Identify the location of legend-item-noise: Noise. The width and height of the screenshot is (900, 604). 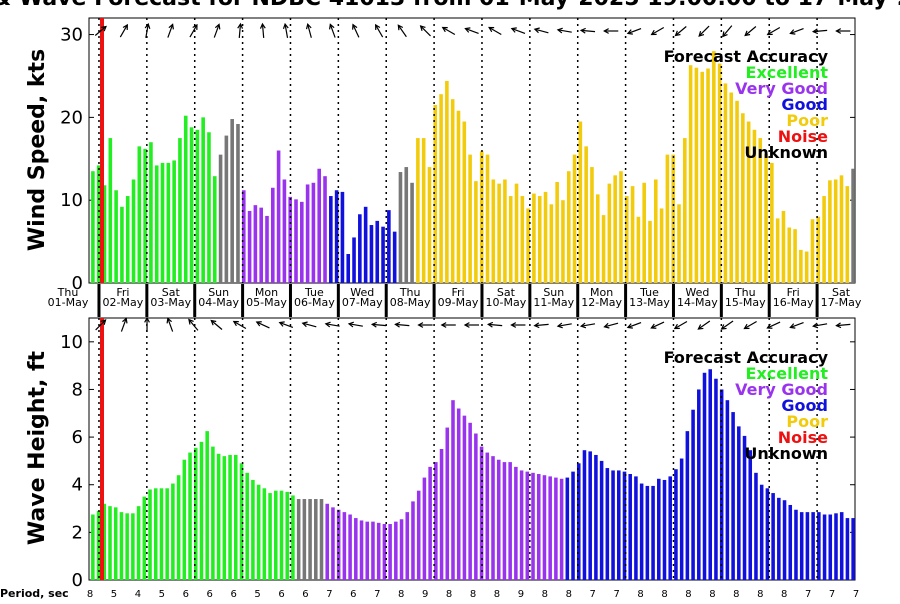
(803, 437).